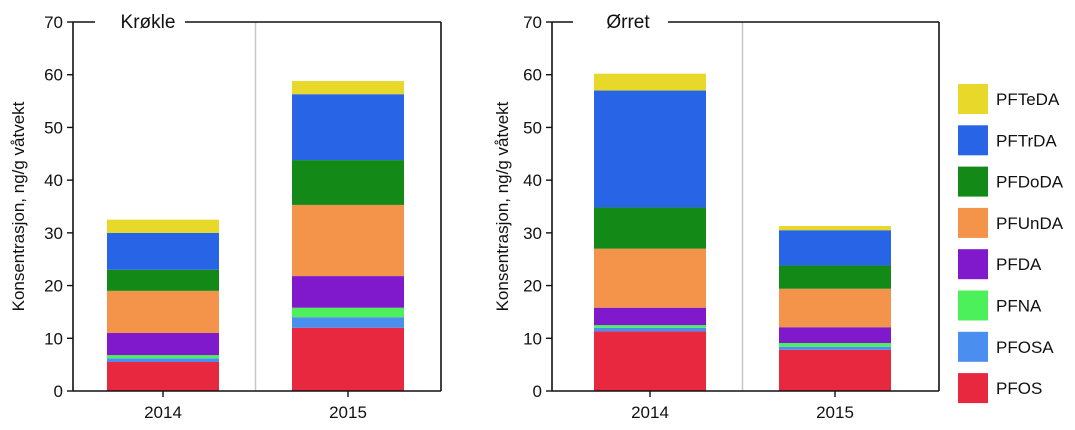 The height and width of the screenshot is (430, 1075). I want to click on legend-label-pftrda: PFTrDA, so click(1026, 140).